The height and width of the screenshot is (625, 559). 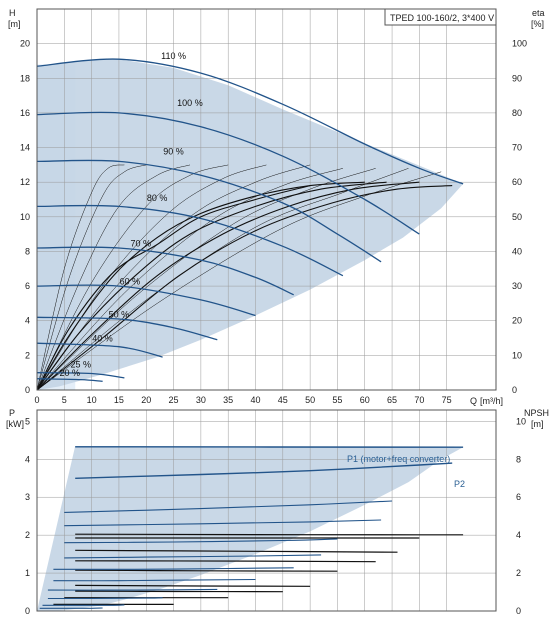 What do you see at coordinates (518, 459) in the screenshot?
I see `npsh-tick-label: 8` at bounding box center [518, 459].